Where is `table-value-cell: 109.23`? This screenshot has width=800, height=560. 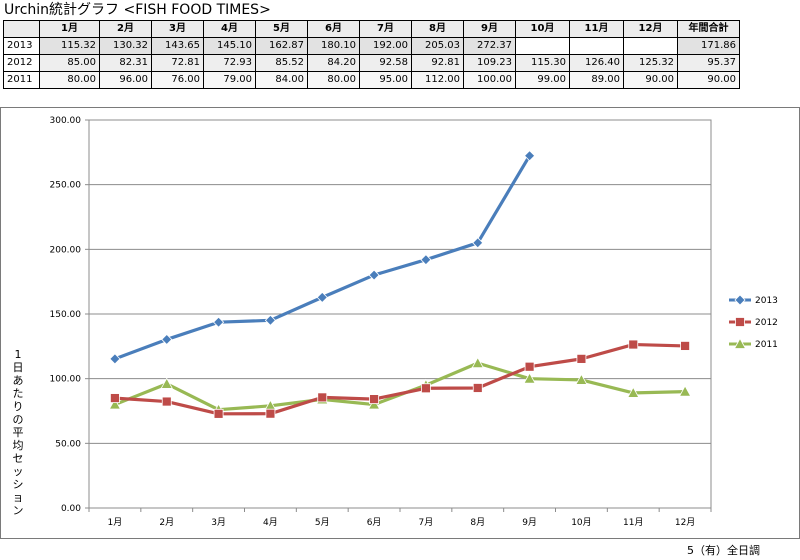
table-value-cell: 109.23 is located at coordinates (489, 63).